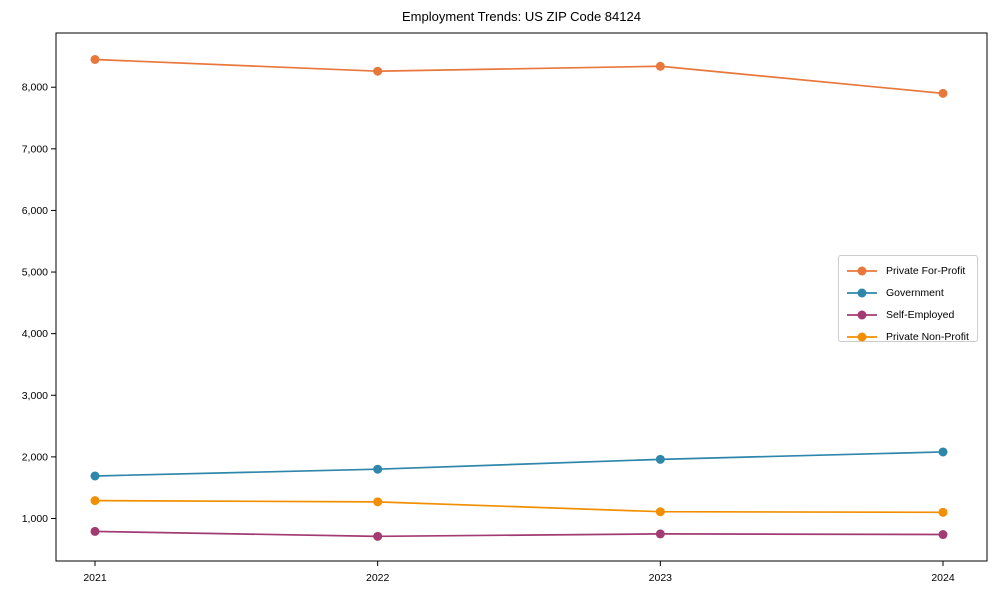 The image size is (1000, 600). I want to click on y-tick-label: 2,000, so click(35, 457).